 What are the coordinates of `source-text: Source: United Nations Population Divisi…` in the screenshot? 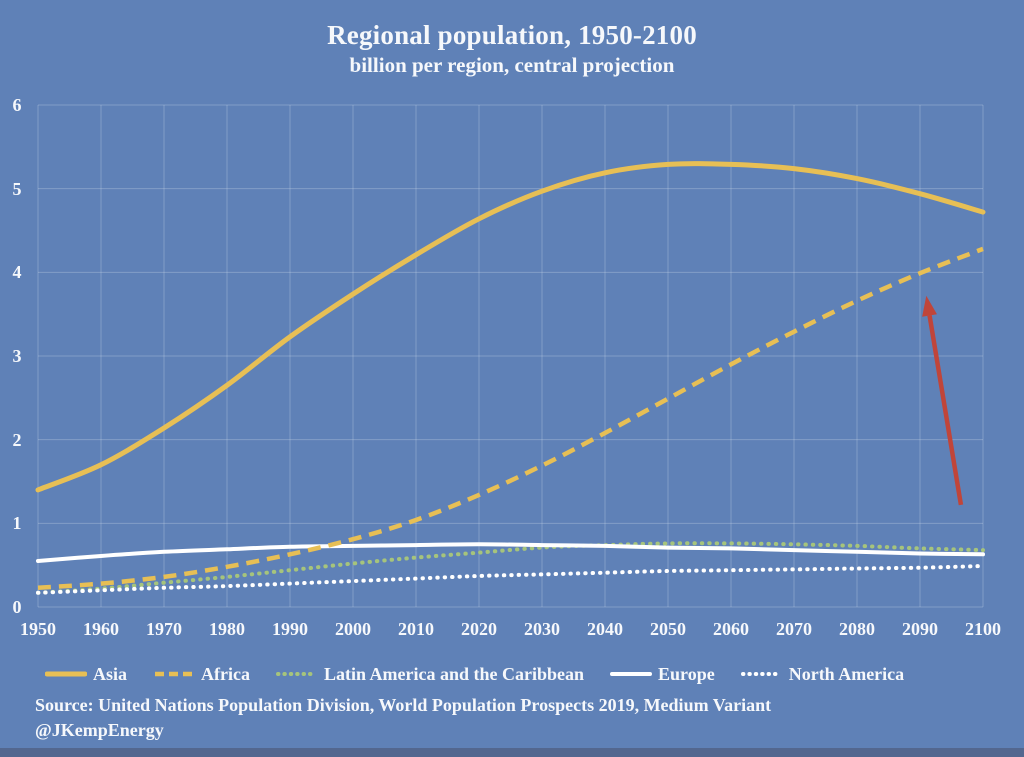 It's located at (403, 705).